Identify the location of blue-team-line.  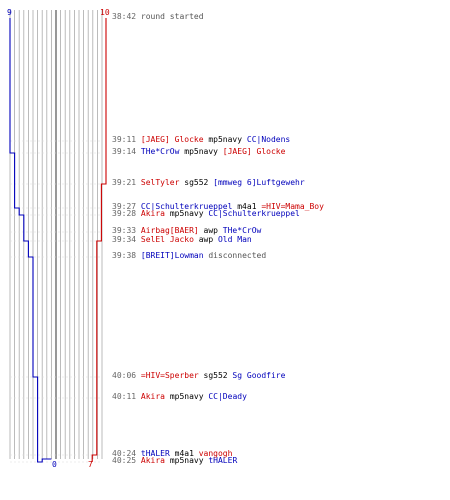
(30, 240).